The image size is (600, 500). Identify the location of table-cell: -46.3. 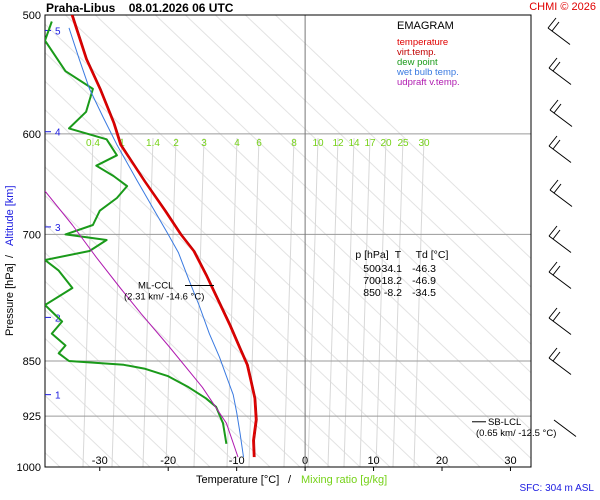
(424, 269).